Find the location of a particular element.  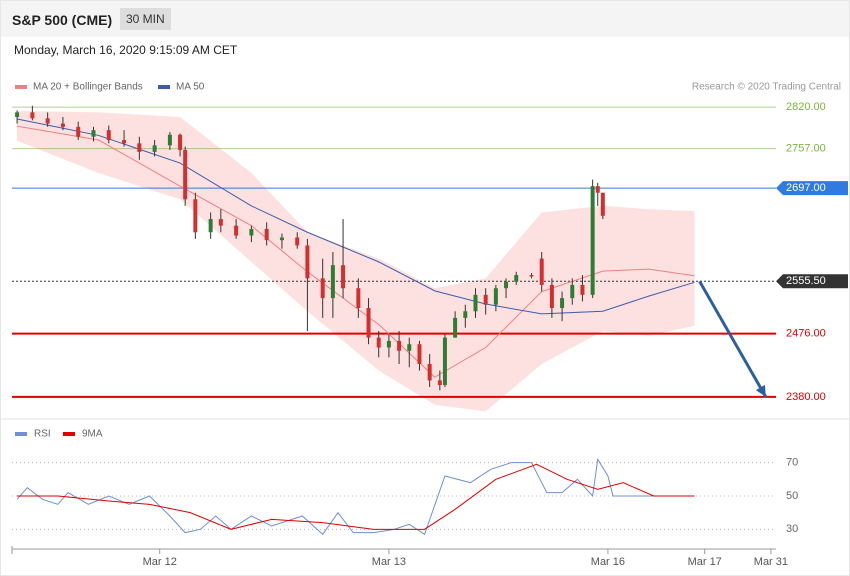

forecast-arrow is located at coordinates (733, 339).